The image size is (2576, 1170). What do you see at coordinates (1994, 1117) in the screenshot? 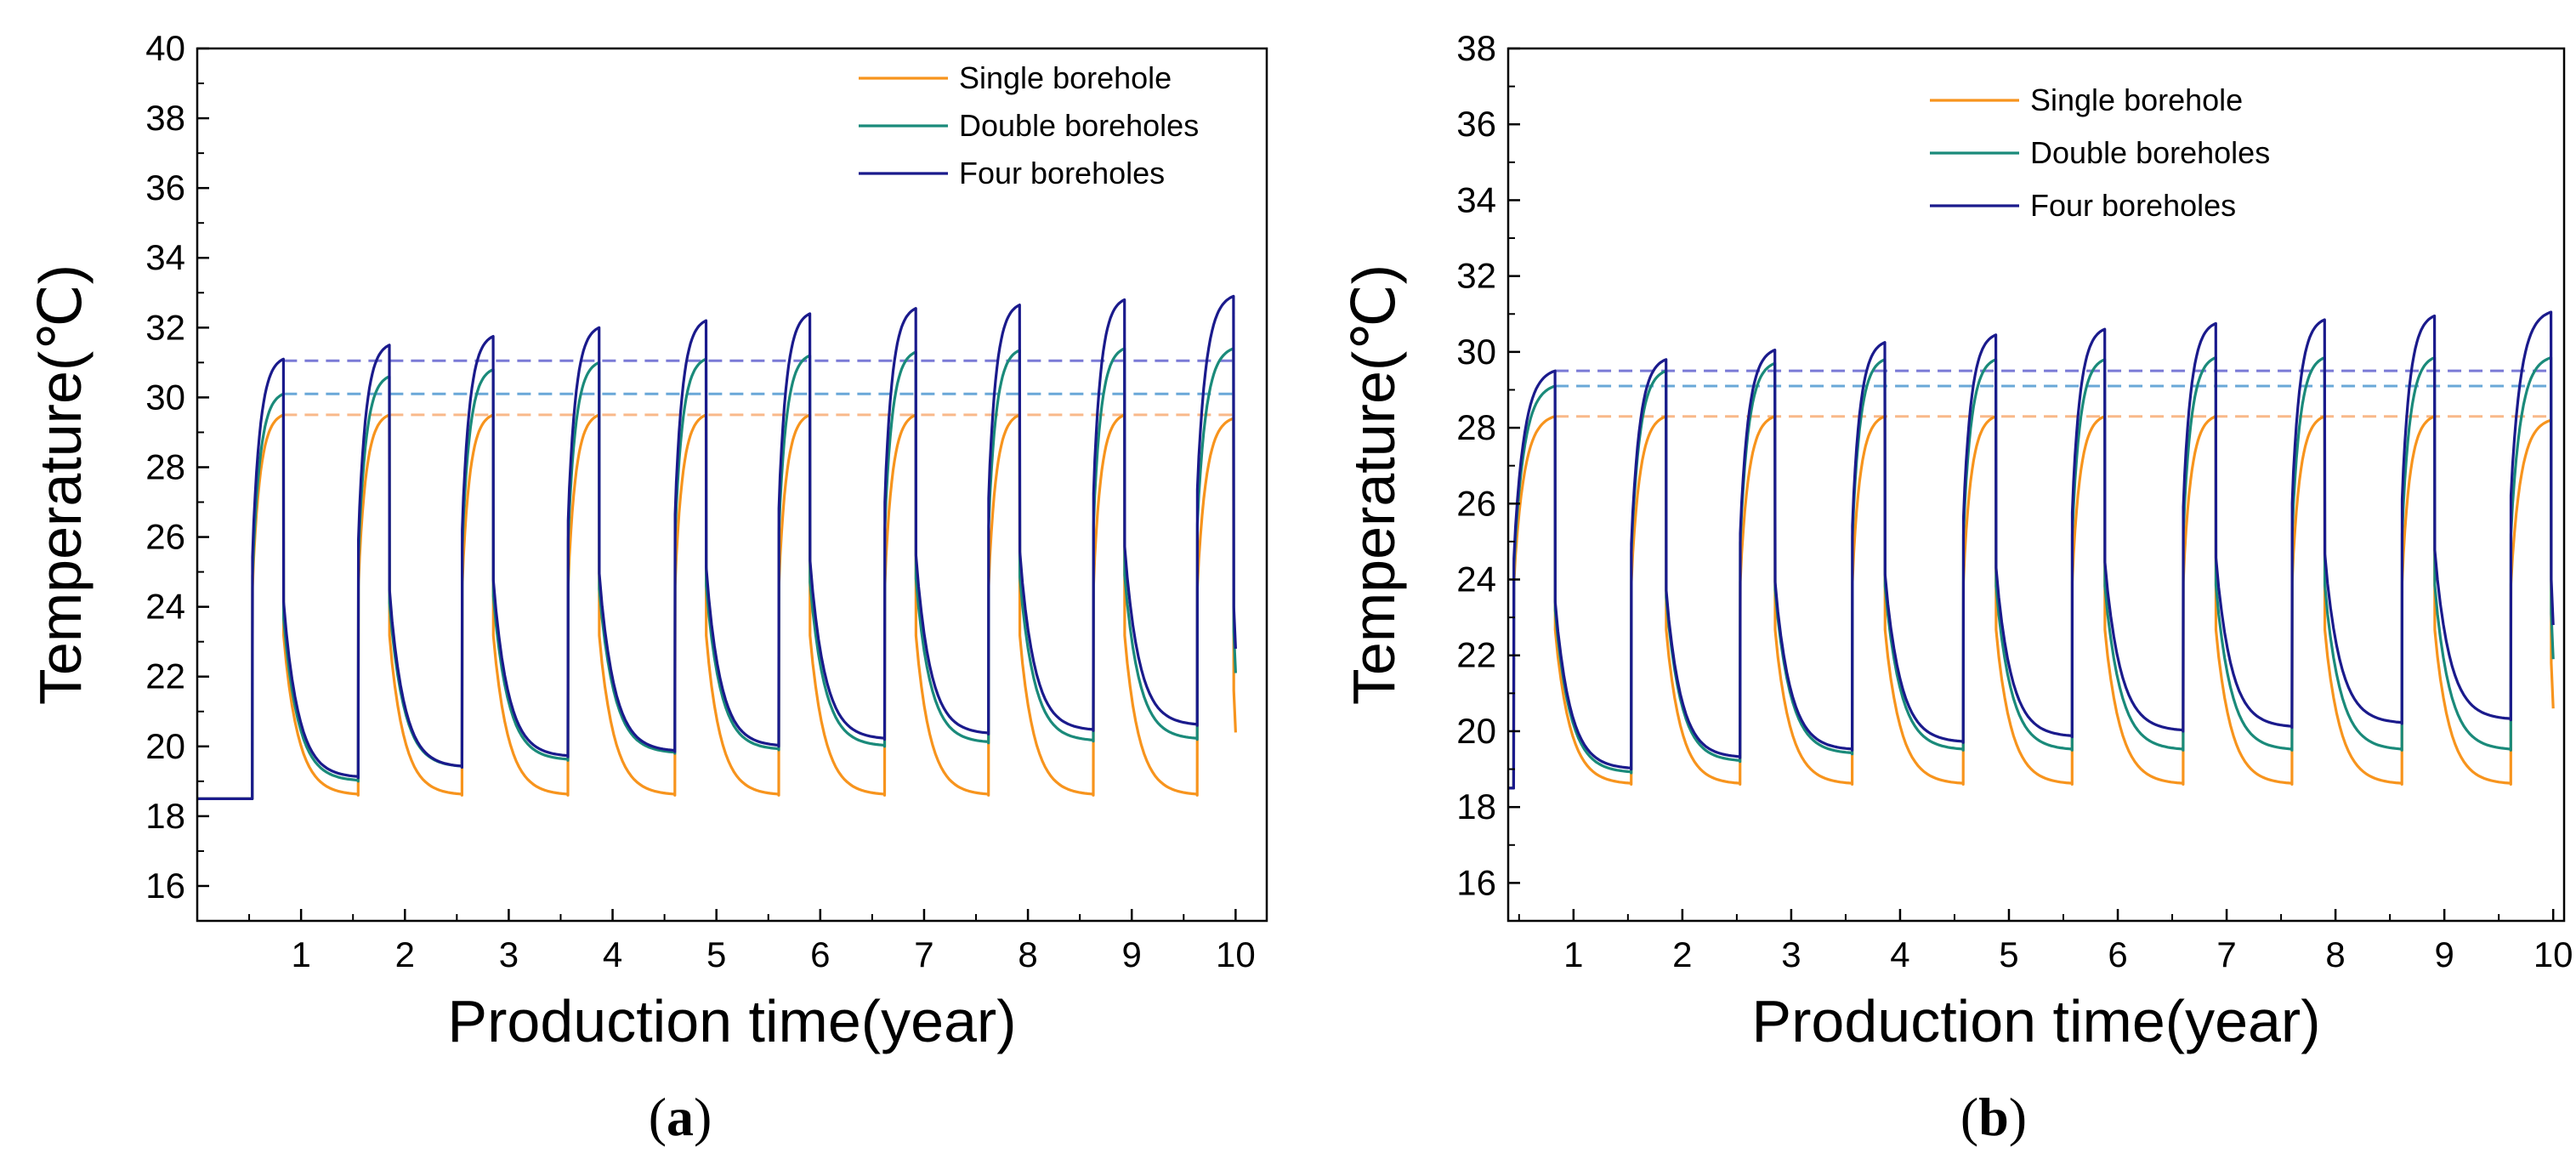
I see `panel-label: (b)` at bounding box center [1994, 1117].